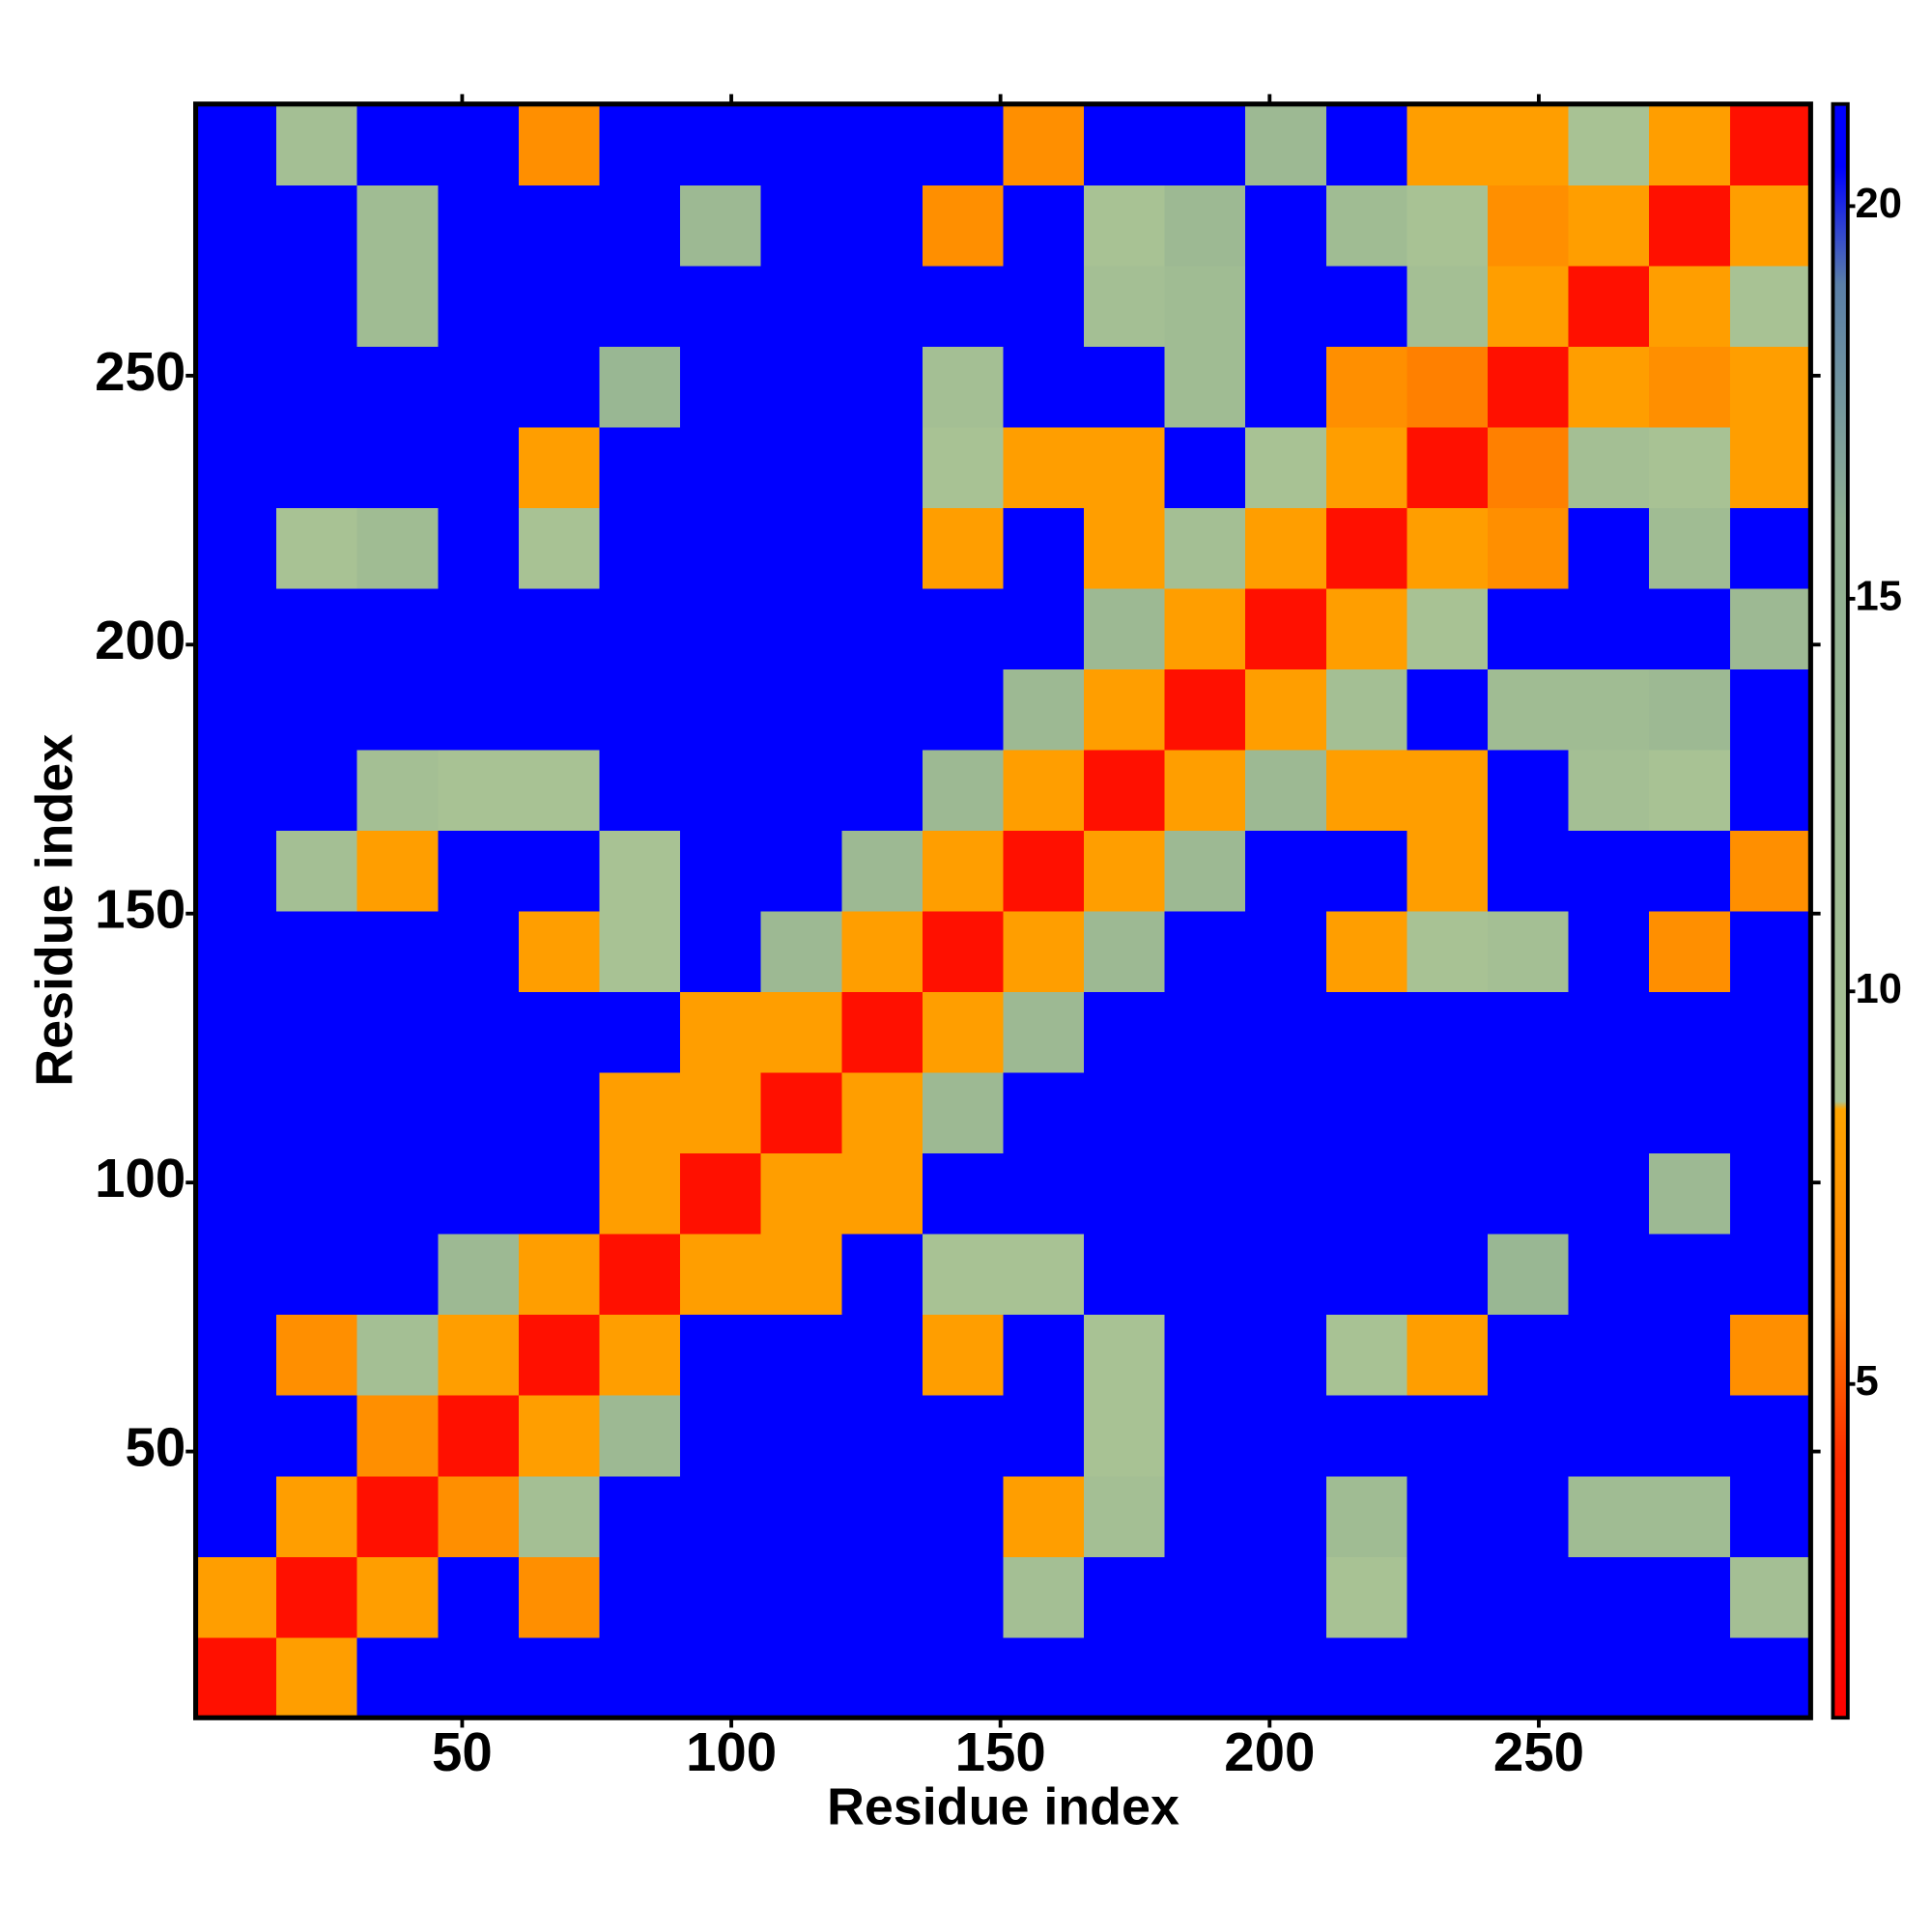 Image resolution: width=1932 pixels, height=1932 pixels. What do you see at coordinates (731, 1751) in the screenshot?
I see `x-tick-label: 100` at bounding box center [731, 1751].